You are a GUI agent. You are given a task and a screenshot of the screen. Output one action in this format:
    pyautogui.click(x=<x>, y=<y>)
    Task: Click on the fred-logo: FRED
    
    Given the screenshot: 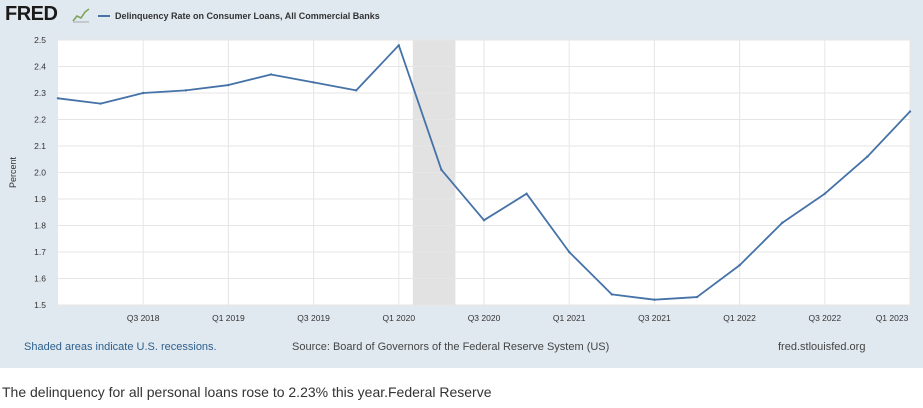 What is the action you would take?
    pyautogui.click(x=31, y=14)
    